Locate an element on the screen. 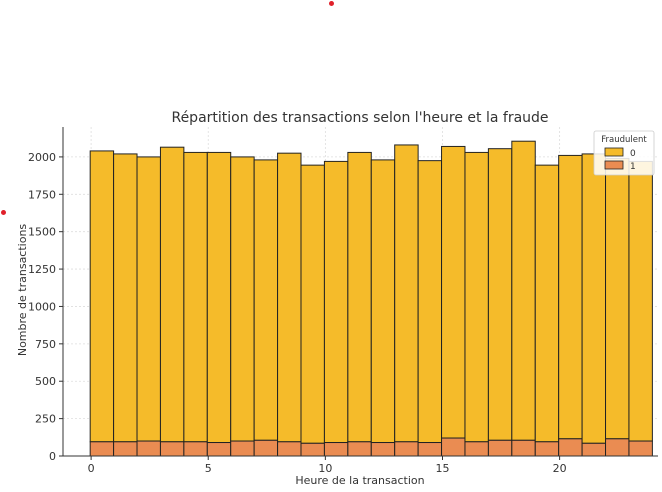  y-tick-label: 750 is located at coordinates (45, 344).